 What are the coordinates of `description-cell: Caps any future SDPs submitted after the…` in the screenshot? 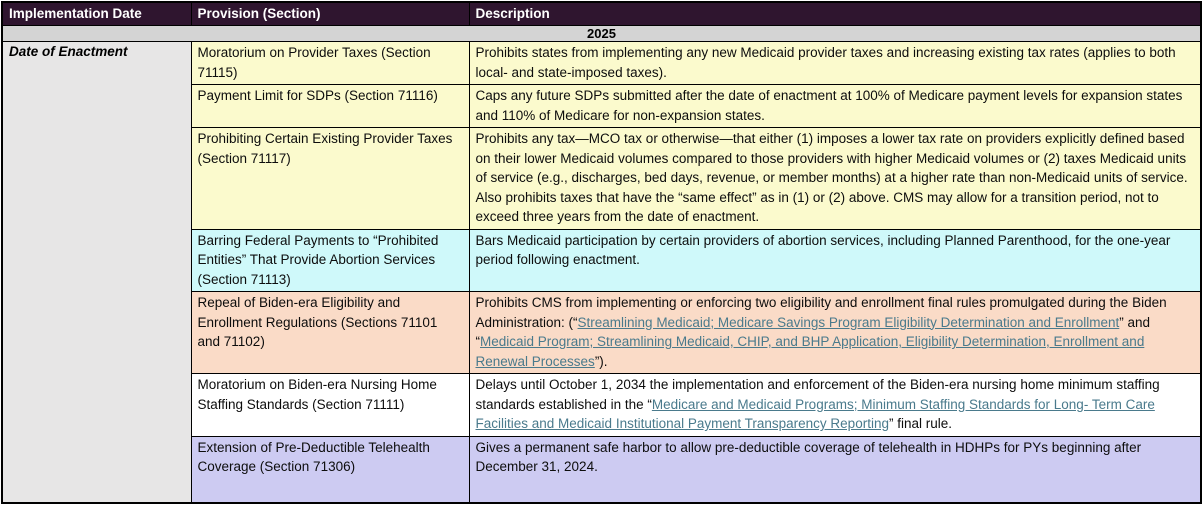 It's located at (835, 106).